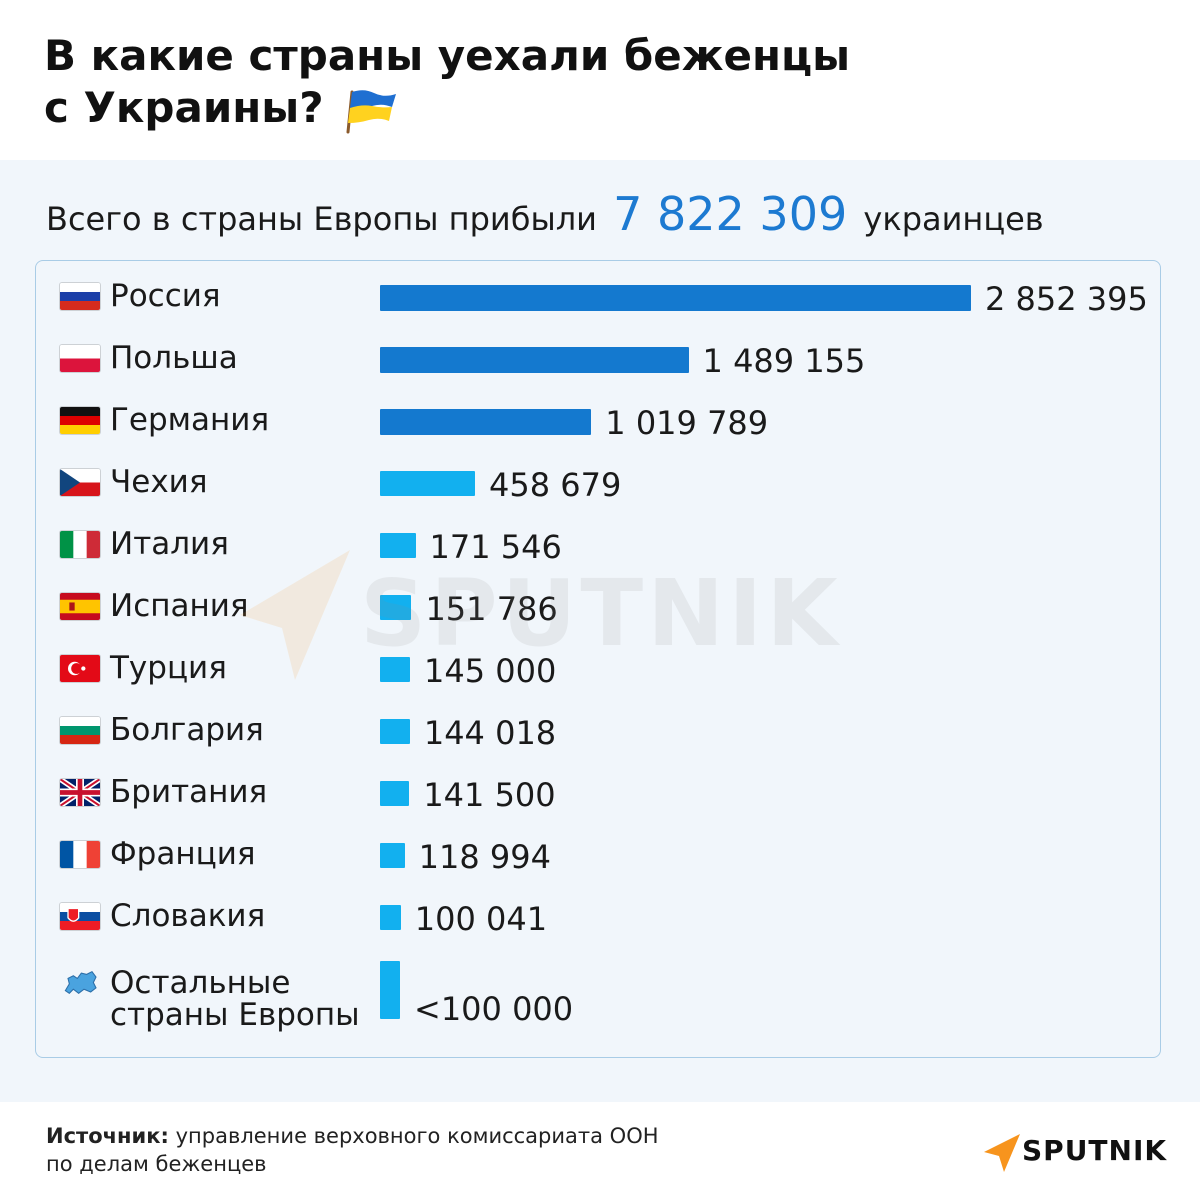 This screenshot has height=1200, width=1200. I want to click on flag-tr-icon, so click(80, 668).